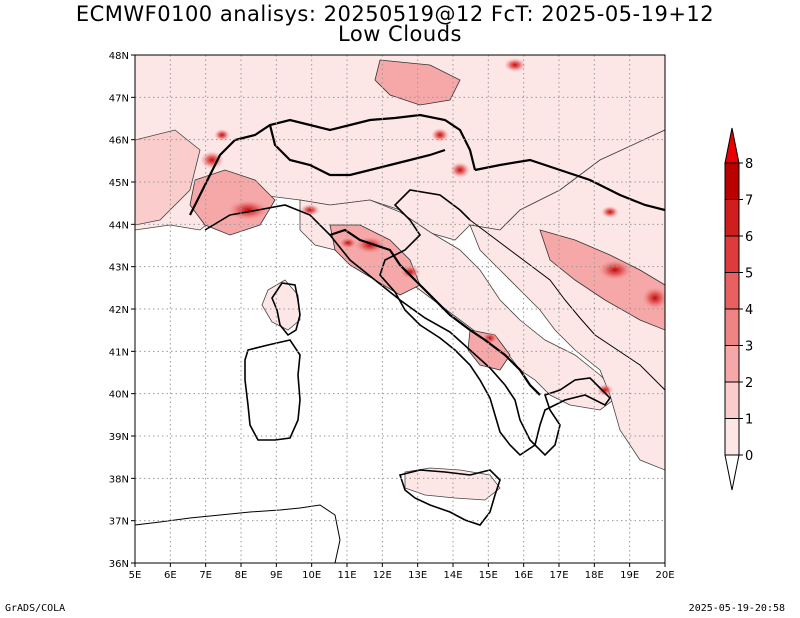  I want to click on cloud-max-albania, so click(653, 298).